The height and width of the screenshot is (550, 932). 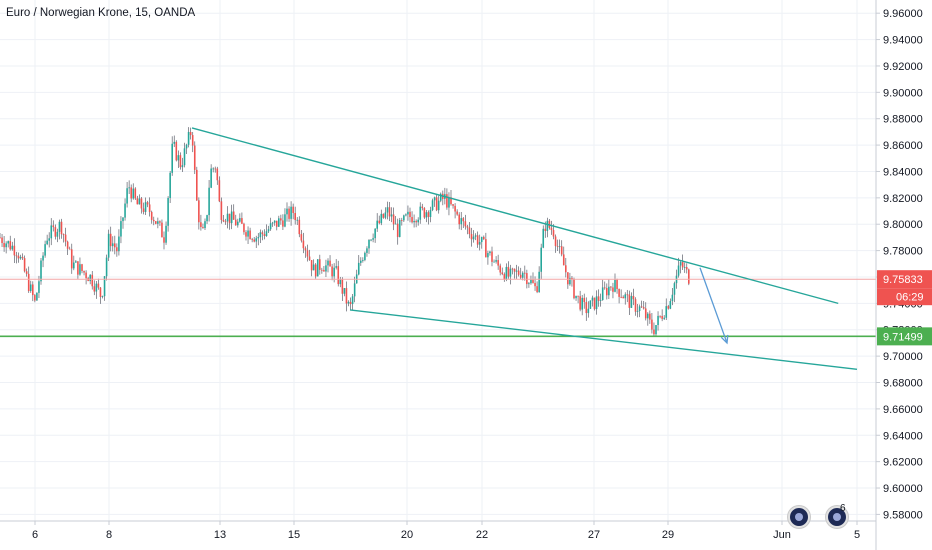 I want to click on current-price-tag, so click(x=904, y=279).